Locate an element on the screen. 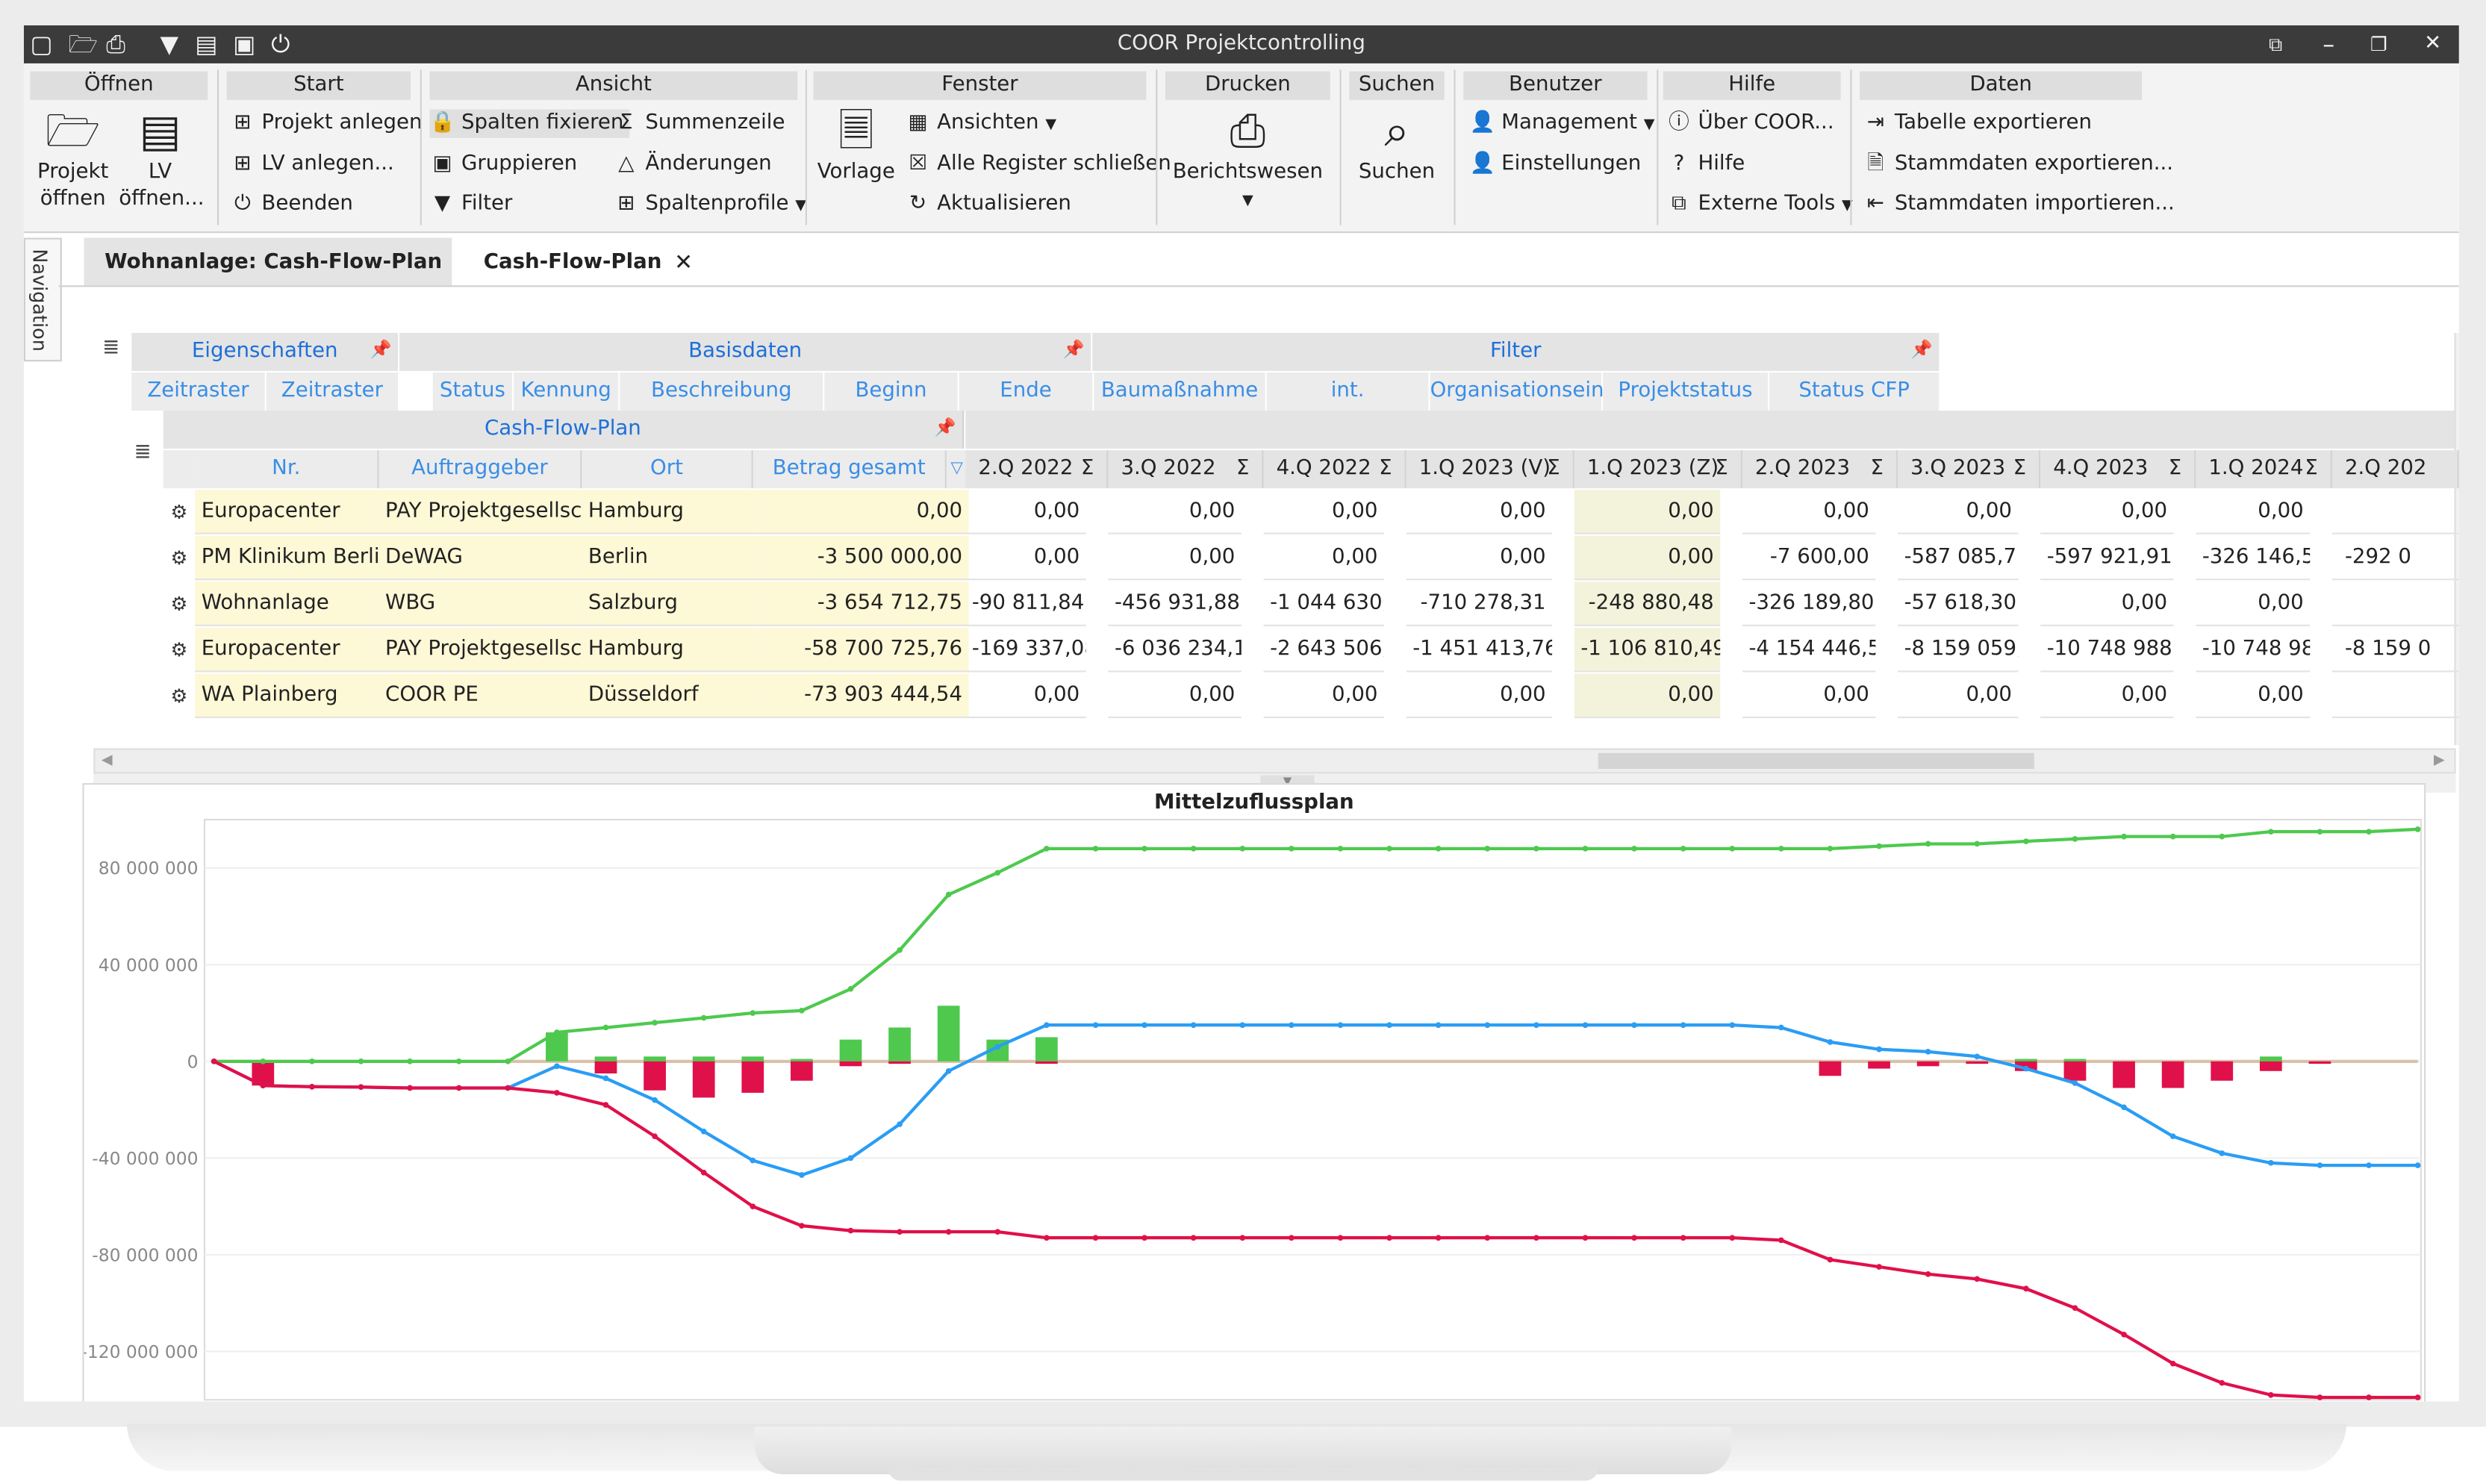 The image size is (2486, 1484). restore-icon: ⧉ is located at coordinates (2276, 44).